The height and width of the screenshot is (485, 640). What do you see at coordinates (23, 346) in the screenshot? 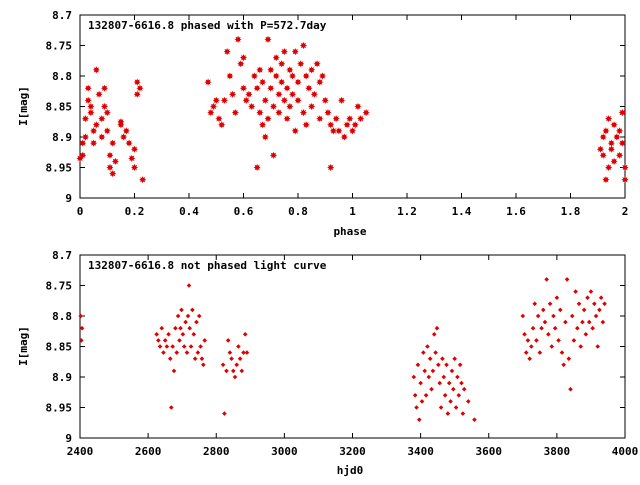
I see `y-axis-label: I[mag]` at bounding box center [23, 346].